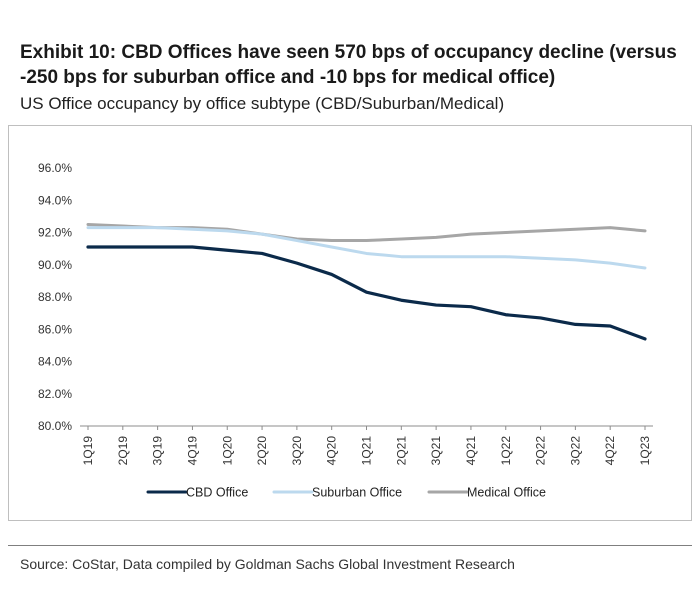  I want to click on x-tick-label: 4Q21, so click(471, 451).